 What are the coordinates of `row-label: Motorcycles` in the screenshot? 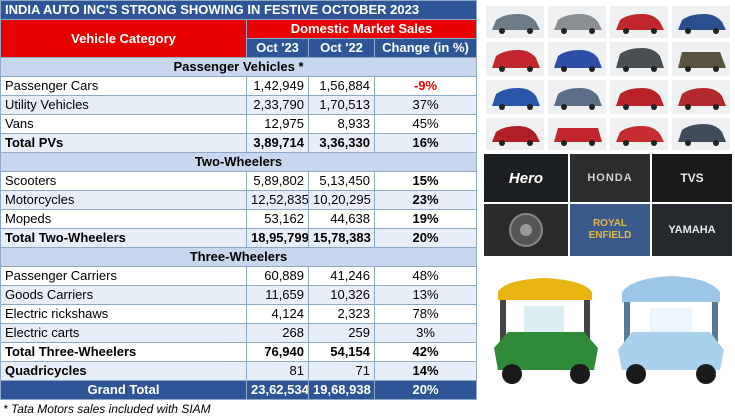 It's located at (123, 200).